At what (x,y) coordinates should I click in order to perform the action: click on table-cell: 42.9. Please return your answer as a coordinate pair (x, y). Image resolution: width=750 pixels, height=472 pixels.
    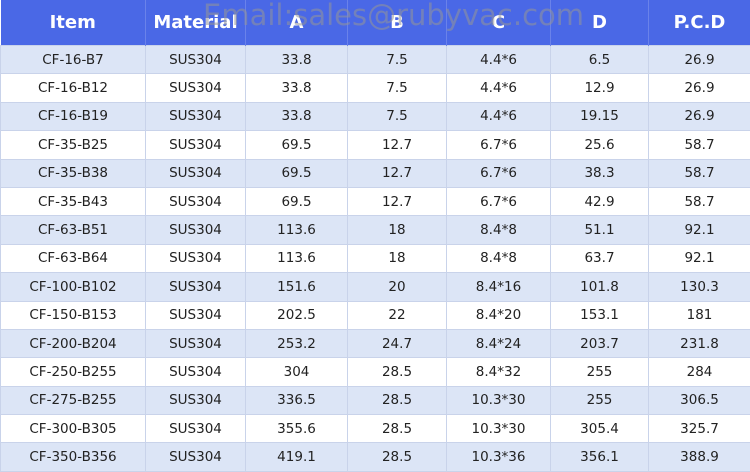
    Looking at the image, I should click on (599, 201).